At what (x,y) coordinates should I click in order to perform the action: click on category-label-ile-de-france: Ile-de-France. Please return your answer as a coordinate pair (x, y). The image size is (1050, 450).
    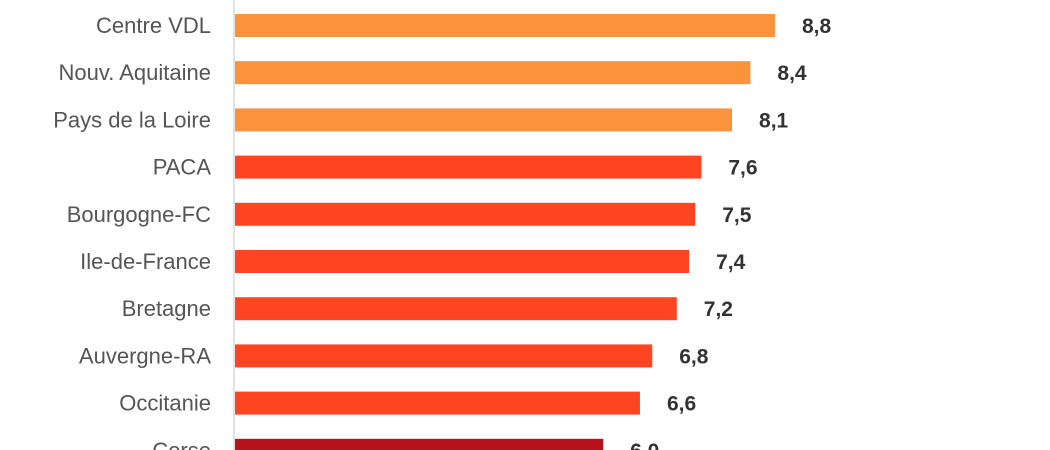
    Looking at the image, I should click on (145, 261).